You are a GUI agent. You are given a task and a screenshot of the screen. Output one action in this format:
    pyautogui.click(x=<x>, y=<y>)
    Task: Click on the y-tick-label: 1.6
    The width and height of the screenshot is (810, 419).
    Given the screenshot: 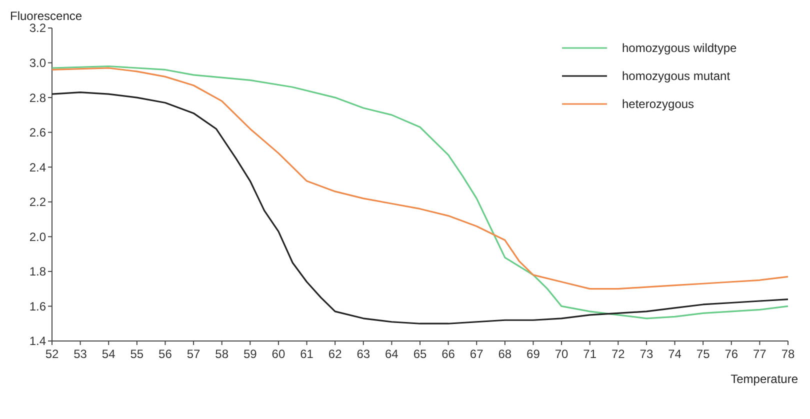 What is the action you would take?
    pyautogui.click(x=37, y=306)
    